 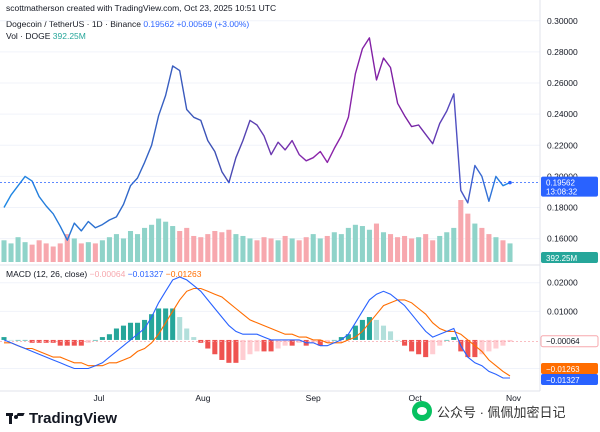 What do you see at coordinates (562, 192) in the screenshot?
I see `price-tag-text: 13:08:32` at bounding box center [562, 192].